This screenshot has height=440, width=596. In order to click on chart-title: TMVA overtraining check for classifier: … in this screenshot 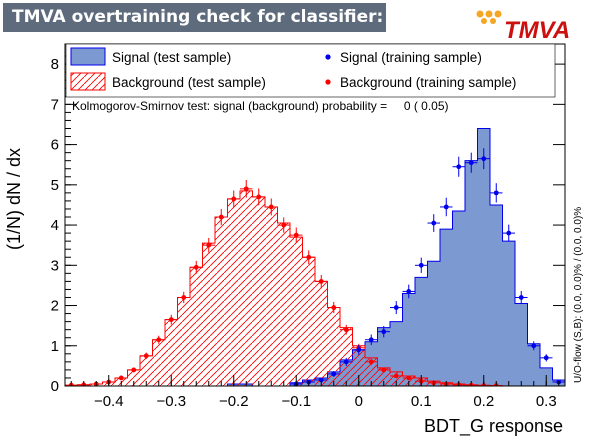, I will do `click(226, 17)`.